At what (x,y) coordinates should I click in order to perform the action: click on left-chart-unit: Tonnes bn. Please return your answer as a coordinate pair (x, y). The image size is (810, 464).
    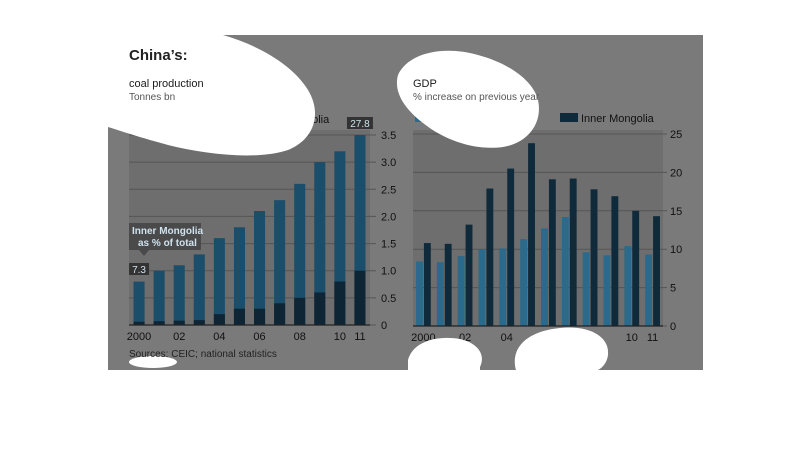
    Looking at the image, I should click on (152, 97).